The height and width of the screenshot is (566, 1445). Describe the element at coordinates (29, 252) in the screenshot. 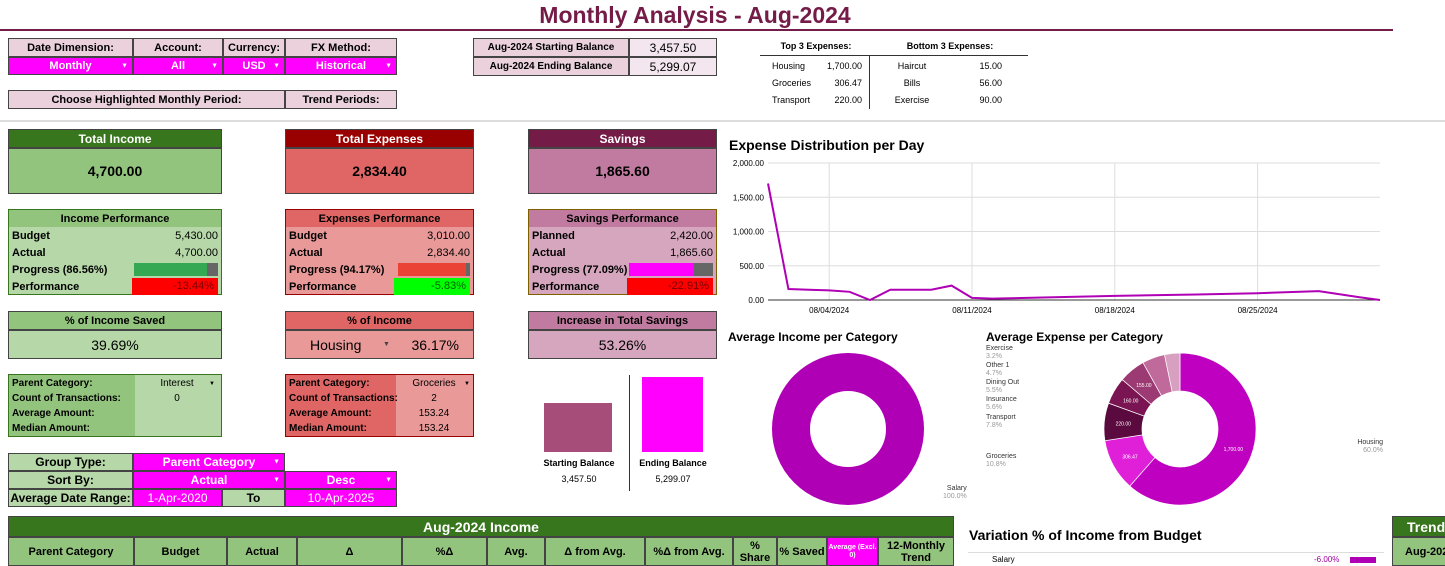

I see `income-actual-label: Actual` at that location.